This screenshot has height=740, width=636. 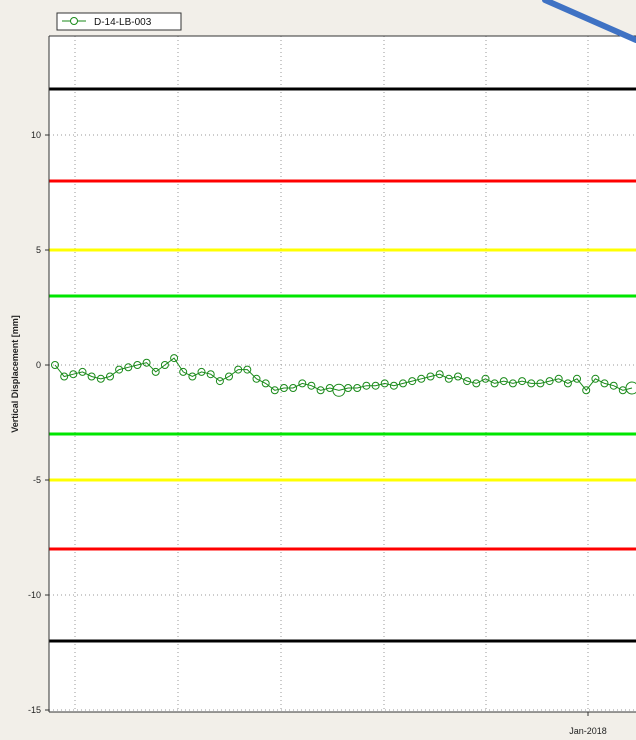 What do you see at coordinates (38, 365) in the screenshot?
I see `y-tick-label: 0` at bounding box center [38, 365].